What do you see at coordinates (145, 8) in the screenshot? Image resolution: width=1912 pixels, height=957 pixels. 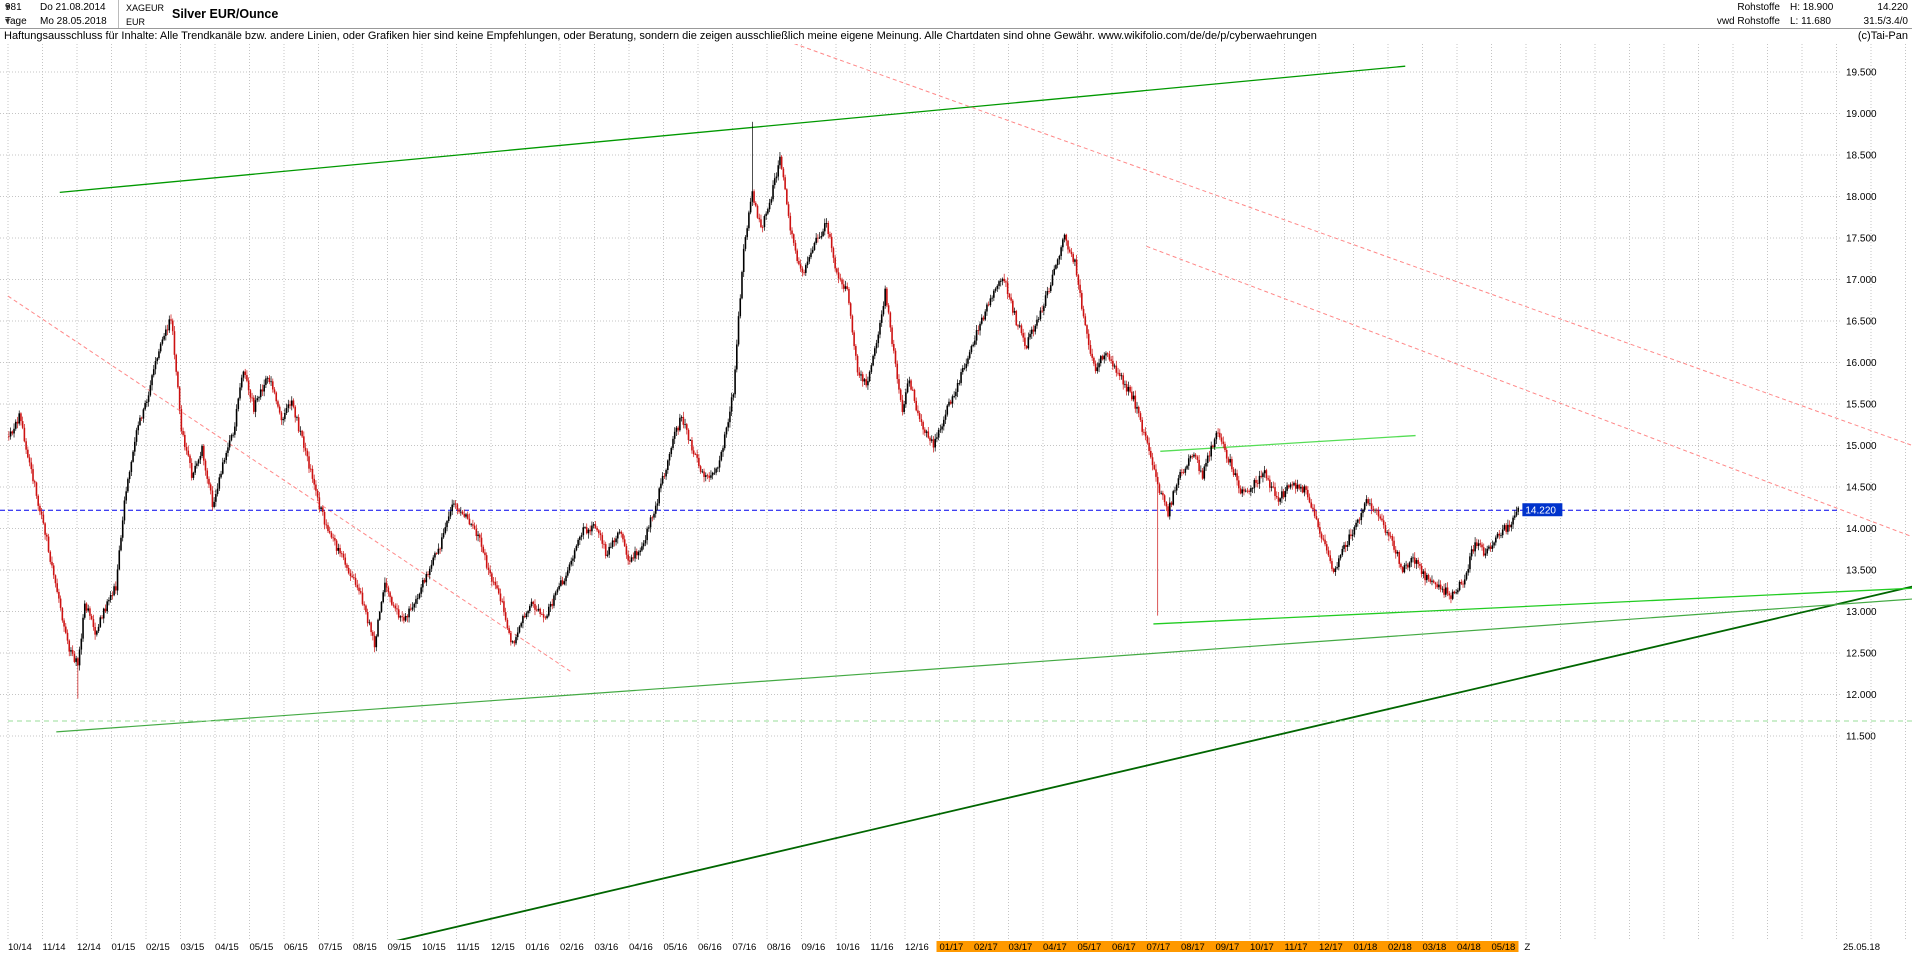 I see `symbol-label: XAGEUR` at bounding box center [145, 8].